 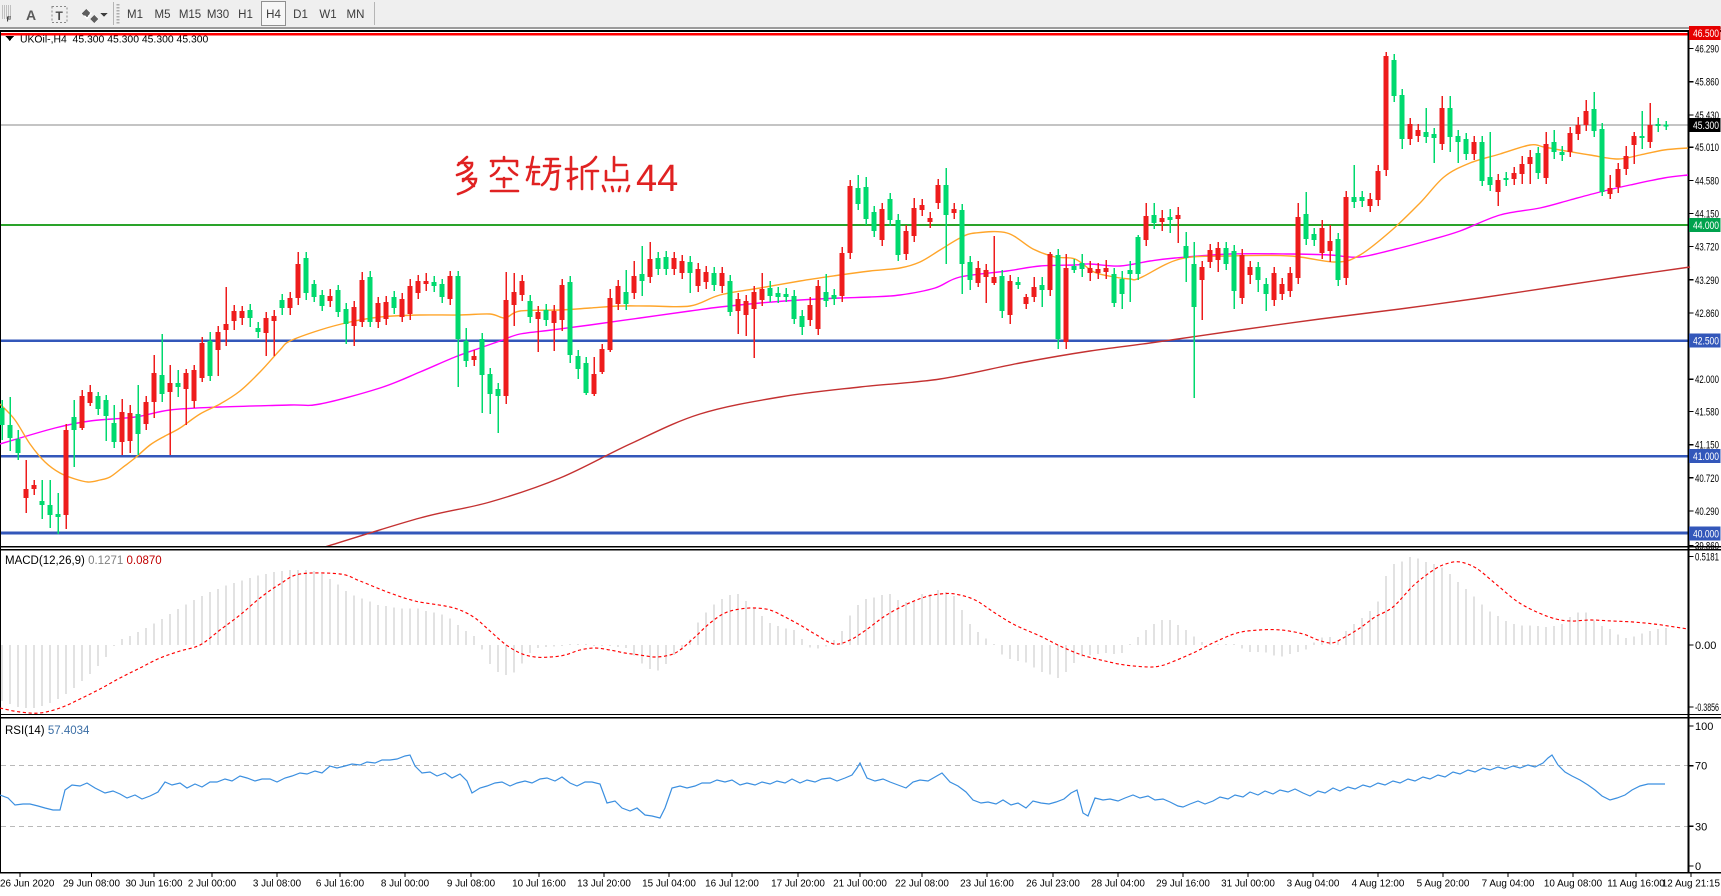 What do you see at coordinates (114, 40) in the screenshot?
I see `svg-text:UKOil-,H4 45.300 45.300 45.30: UKOil-,H4 45.300 45.300 45.300 45.300` at bounding box center [114, 40].